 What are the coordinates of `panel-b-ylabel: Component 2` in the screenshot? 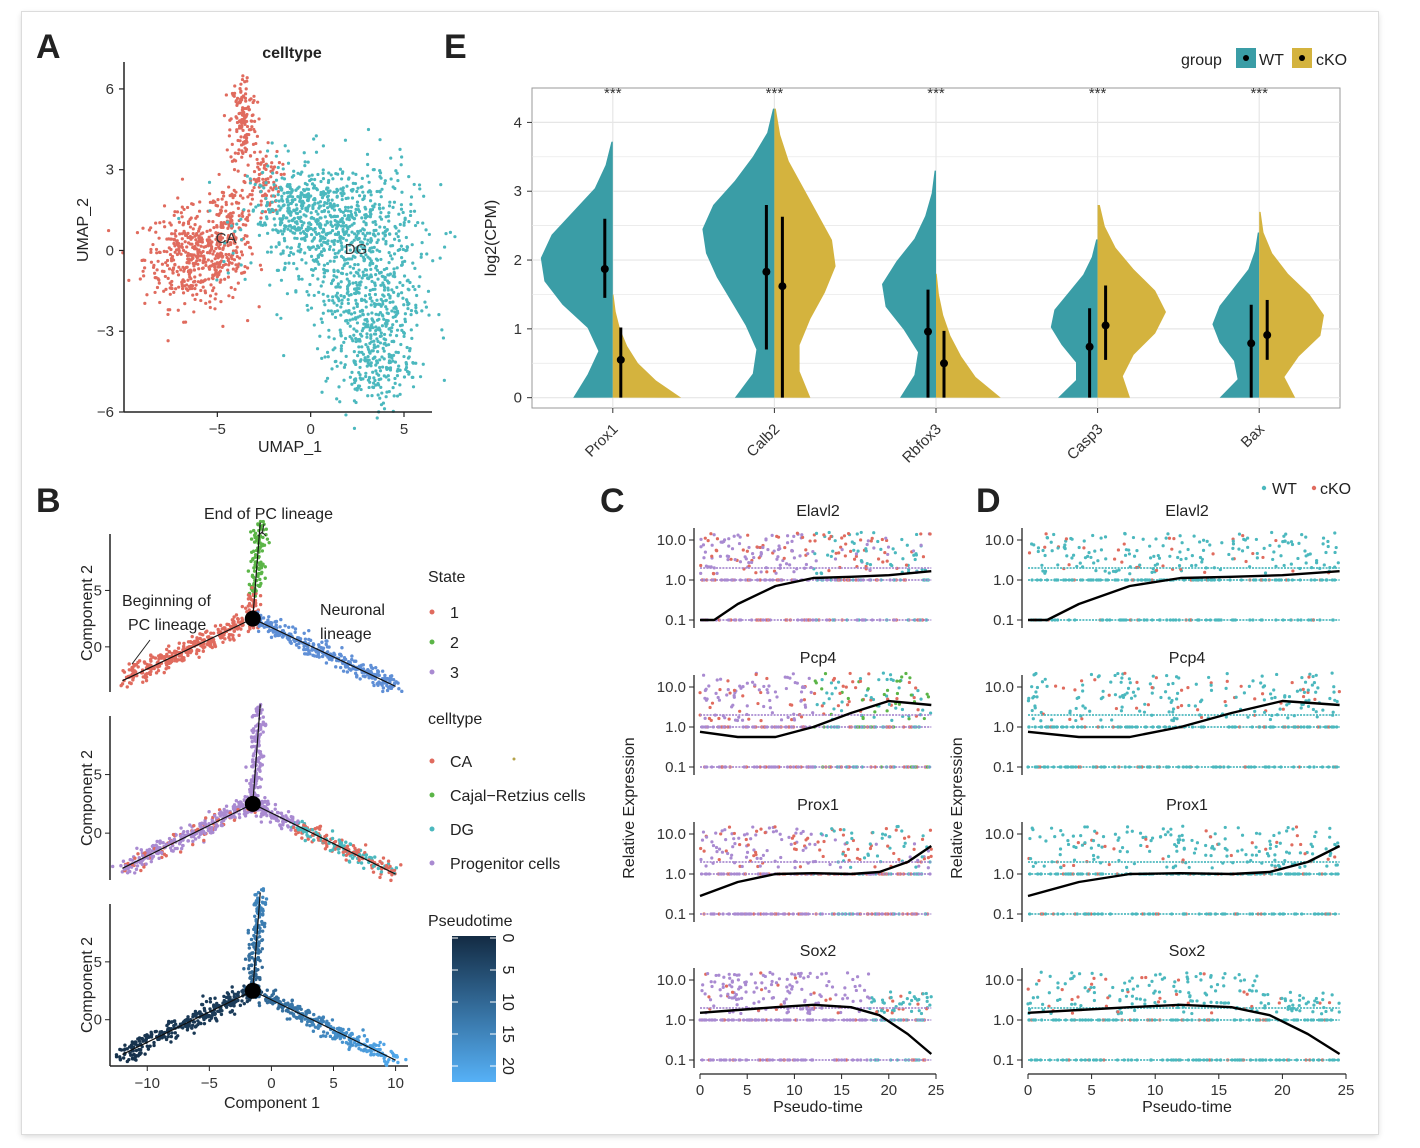 It's located at (87, 613).